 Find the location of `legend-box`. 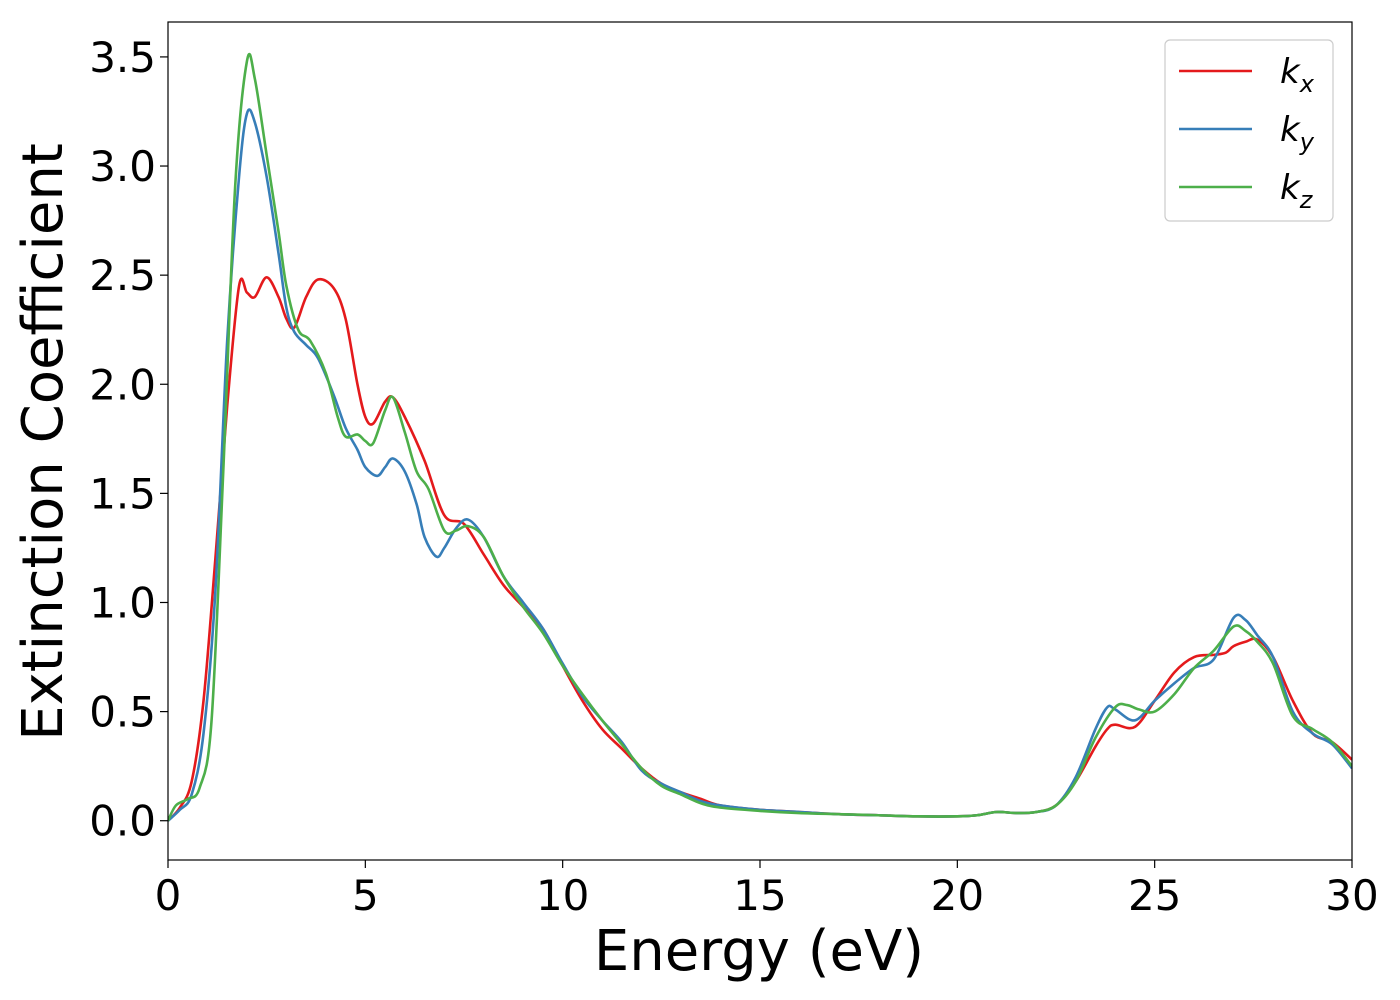

legend-box is located at coordinates (1249, 130).